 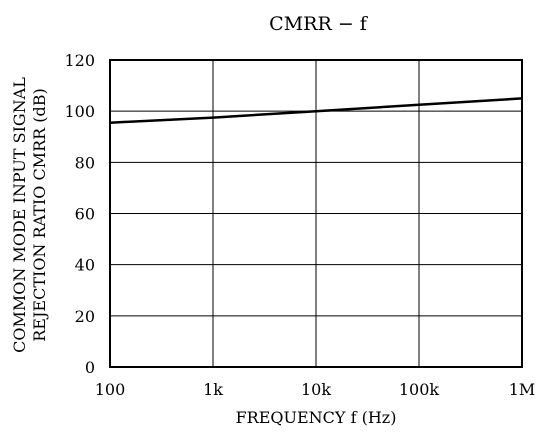 I want to click on cmrr-series-line, so click(x=316, y=110).